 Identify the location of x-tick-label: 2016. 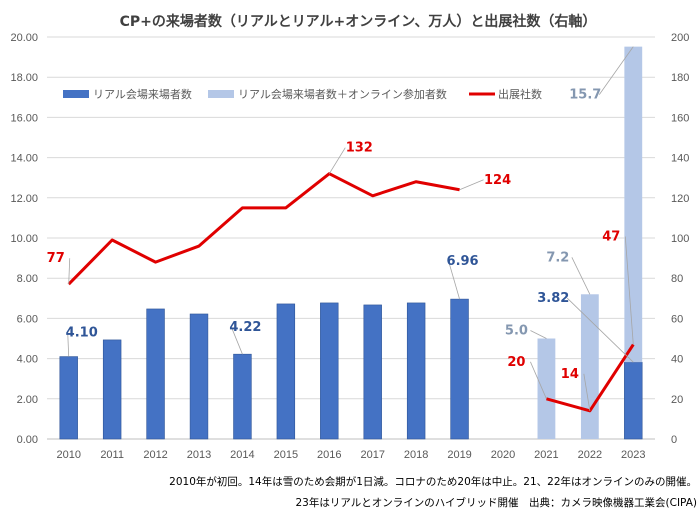
(329, 455).